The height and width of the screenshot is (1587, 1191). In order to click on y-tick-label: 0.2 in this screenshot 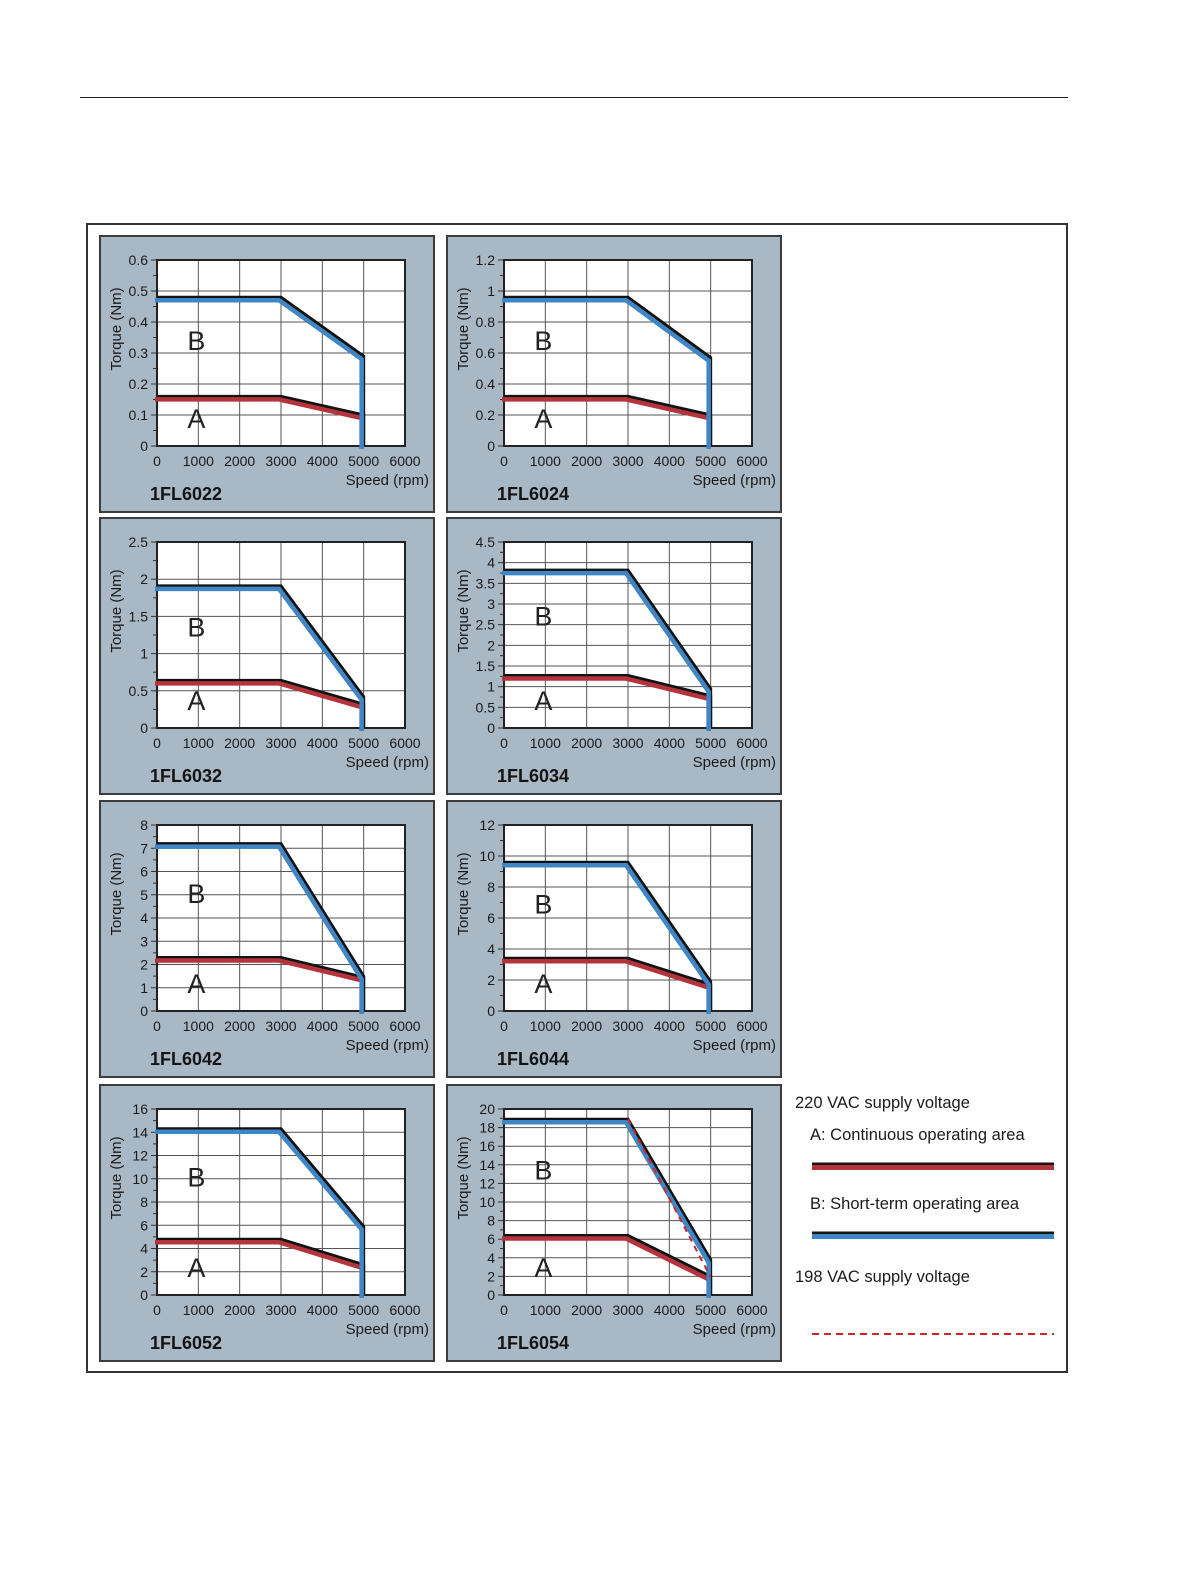, I will do `click(486, 415)`.